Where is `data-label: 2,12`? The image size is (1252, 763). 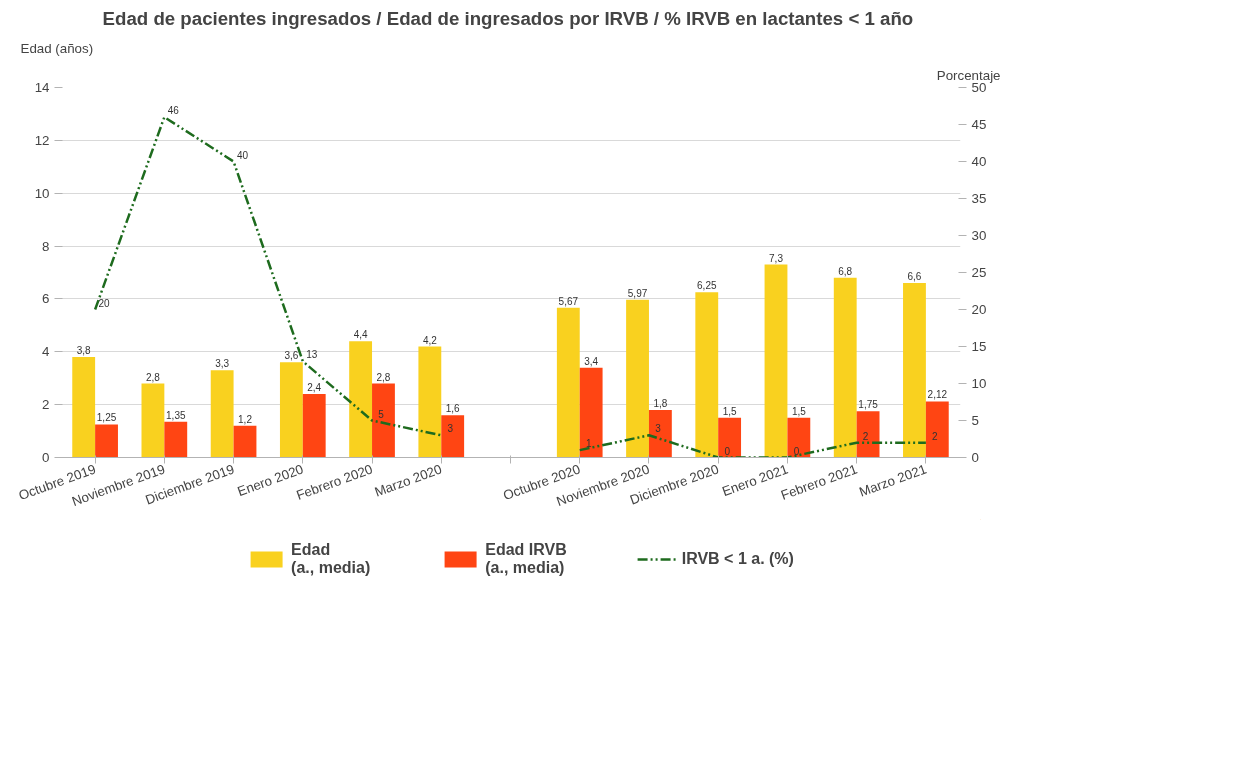
data-label: 2,12 is located at coordinates (937, 395).